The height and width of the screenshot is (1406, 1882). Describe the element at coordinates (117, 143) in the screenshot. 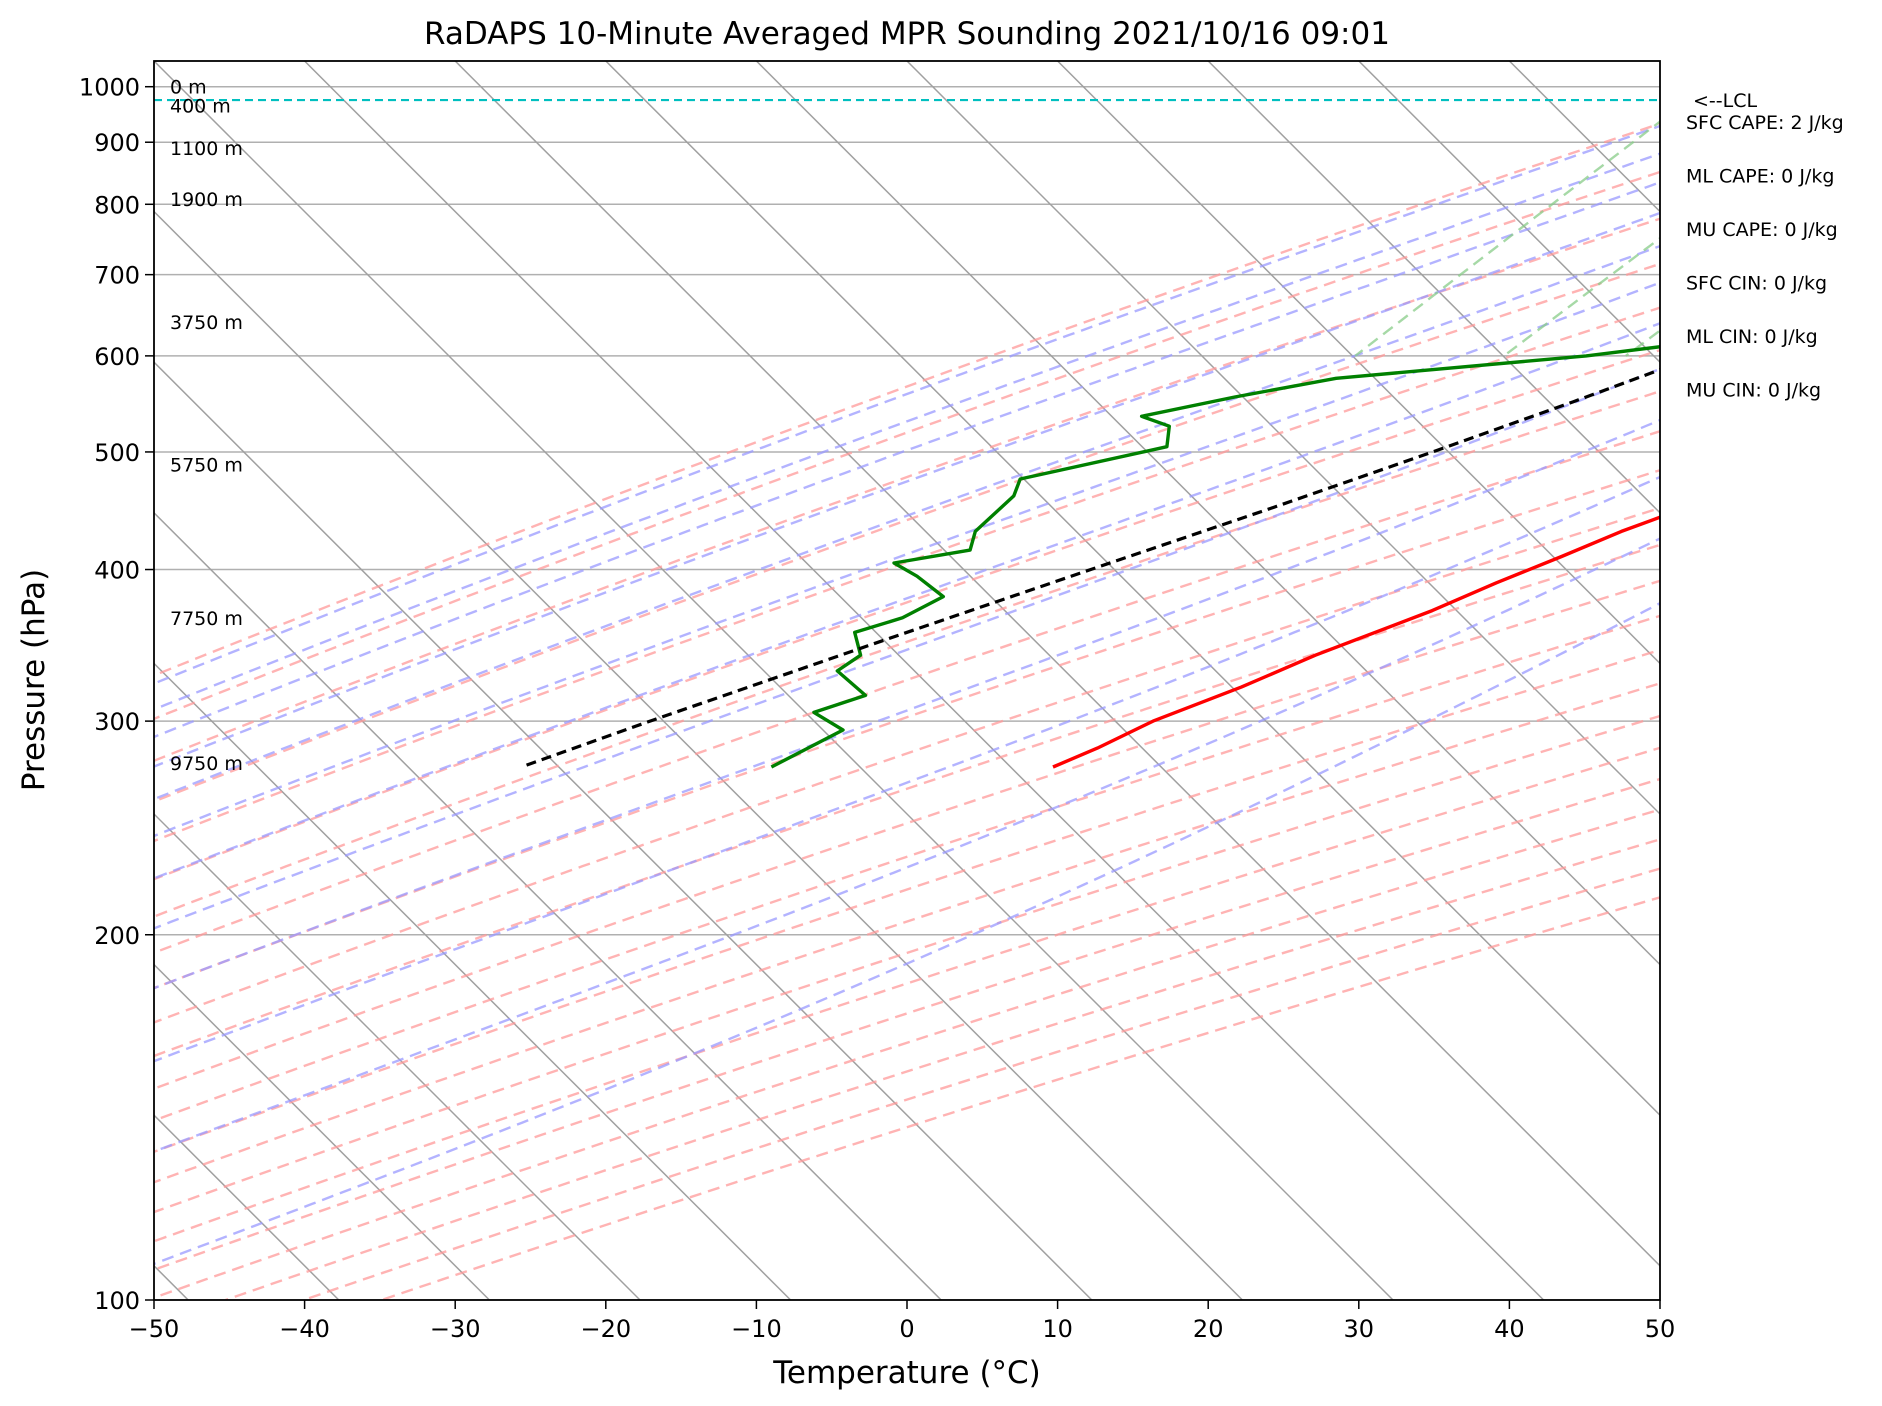

I see `y-tick-label: 900` at that location.